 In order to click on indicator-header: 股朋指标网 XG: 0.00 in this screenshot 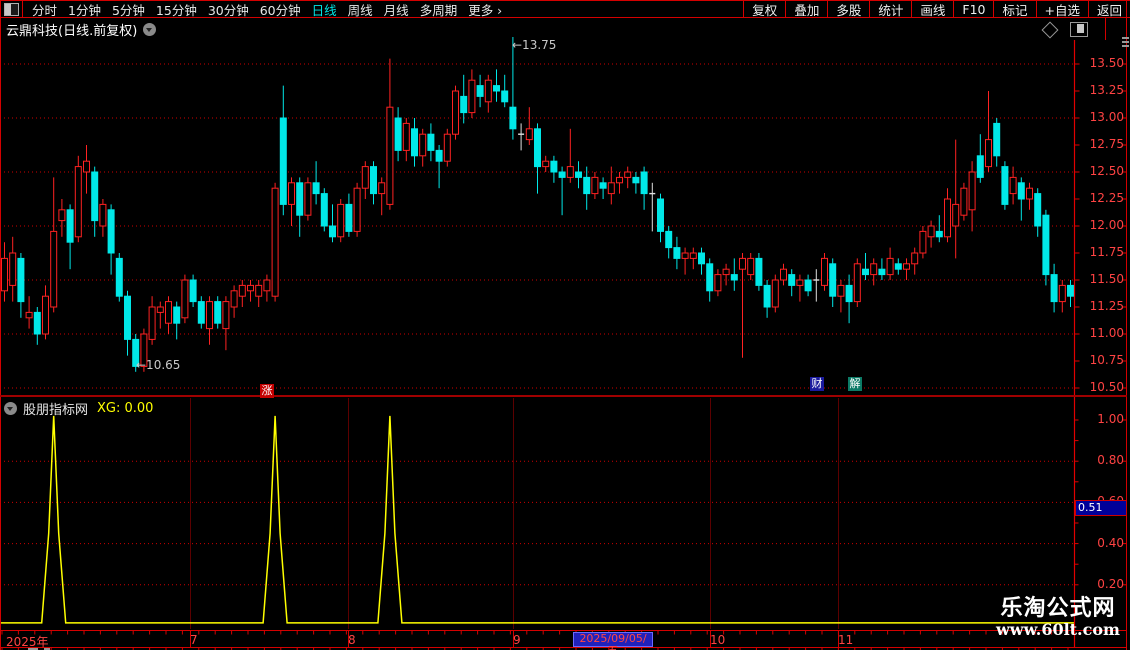, I will do `click(78, 408)`.